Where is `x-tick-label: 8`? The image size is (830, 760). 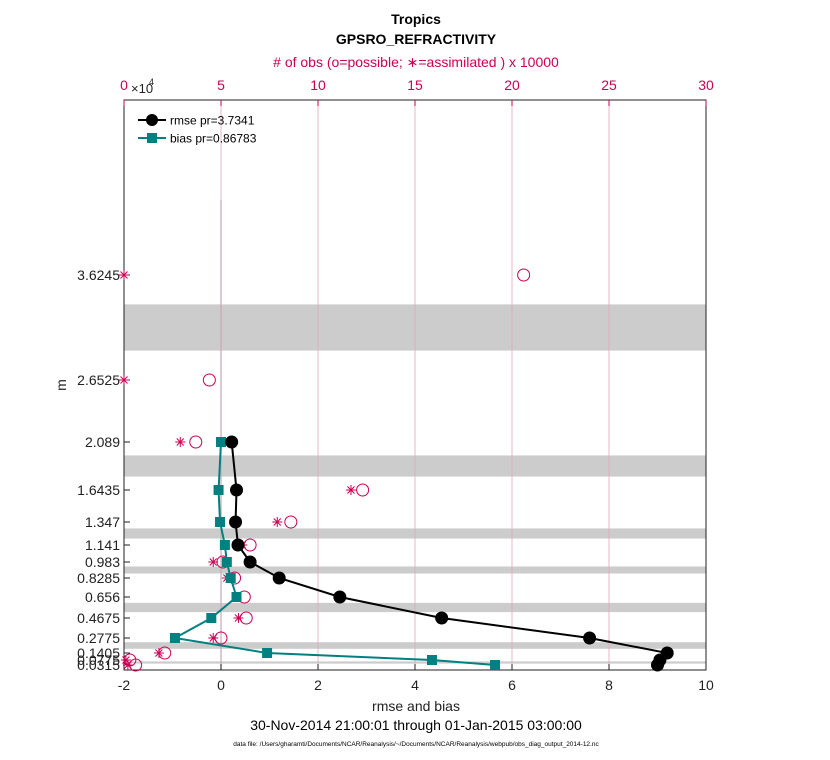
x-tick-label: 8 is located at coordinates (609, 685).